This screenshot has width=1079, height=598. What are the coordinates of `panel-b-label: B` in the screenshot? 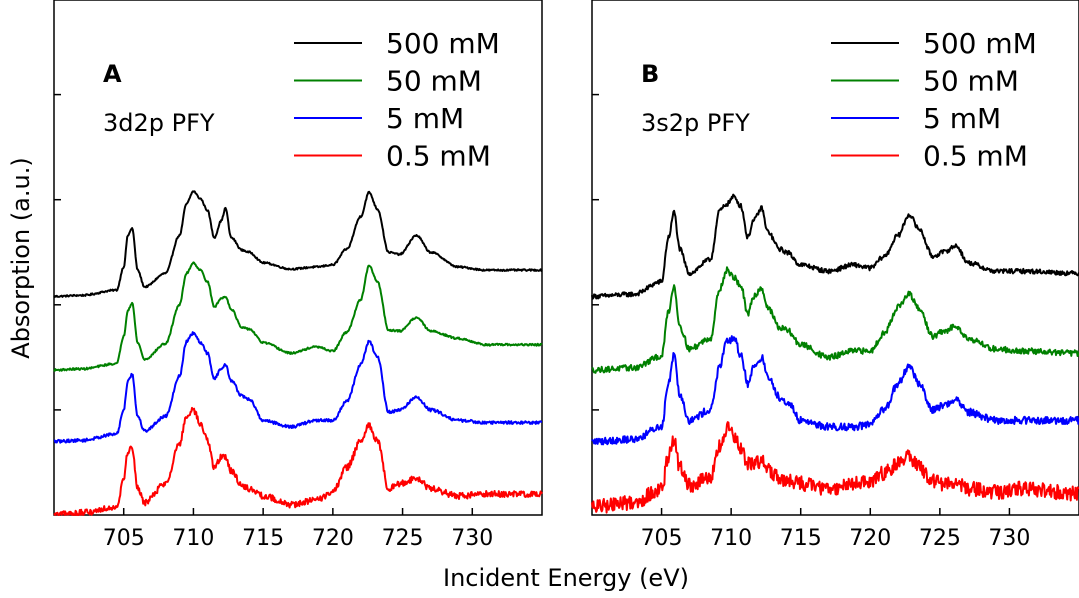 It's located at (650, 74).